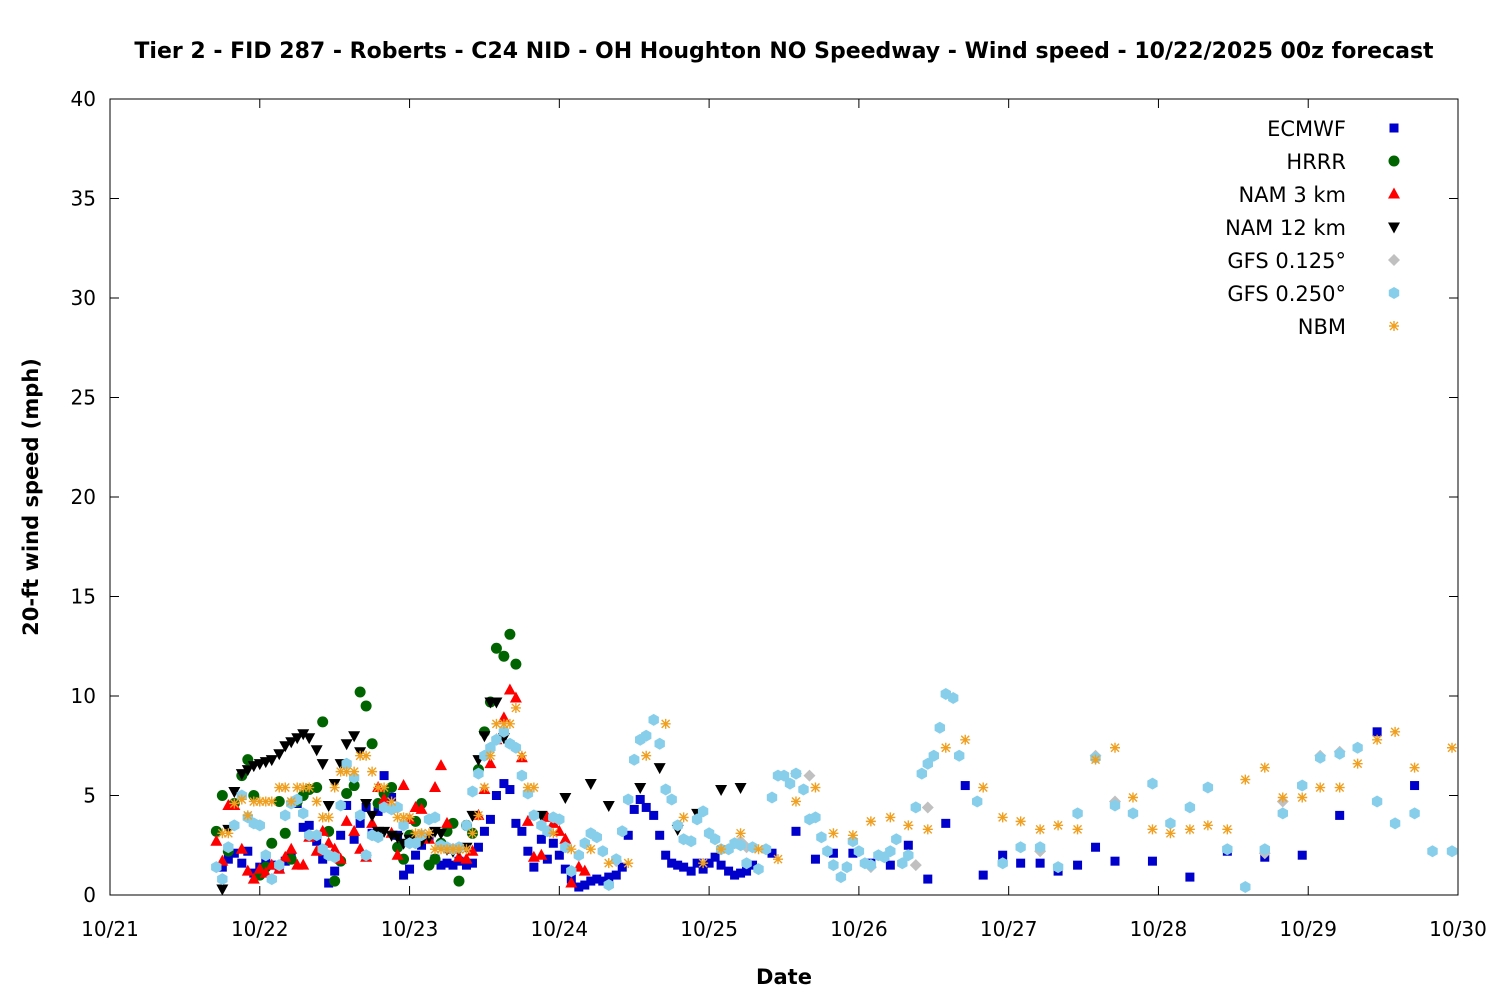  I want to click on x-tick-label: 10/27, so click(1009, 929).